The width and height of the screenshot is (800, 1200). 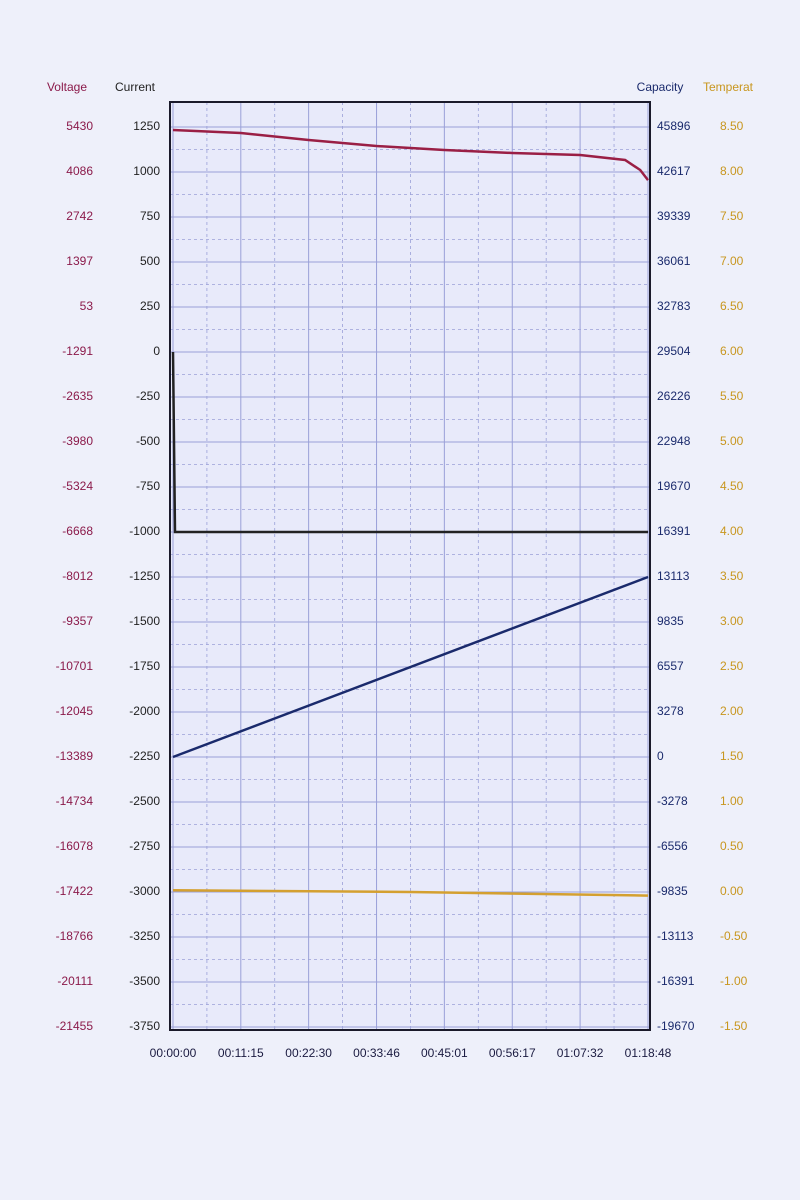 I want to click on y-tick-label: 9835, so click(x=670, y=621).